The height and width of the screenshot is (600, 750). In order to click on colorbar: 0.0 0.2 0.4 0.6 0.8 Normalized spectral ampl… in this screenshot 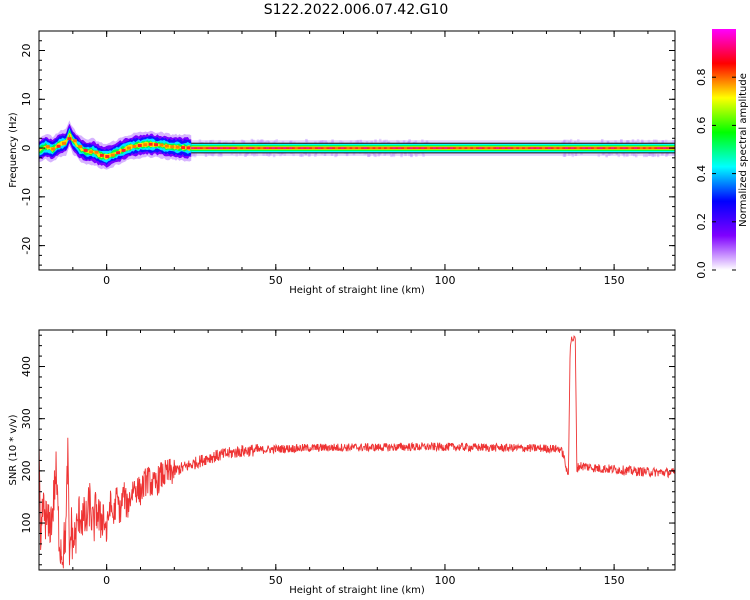, I will do `click(722, 154)`.